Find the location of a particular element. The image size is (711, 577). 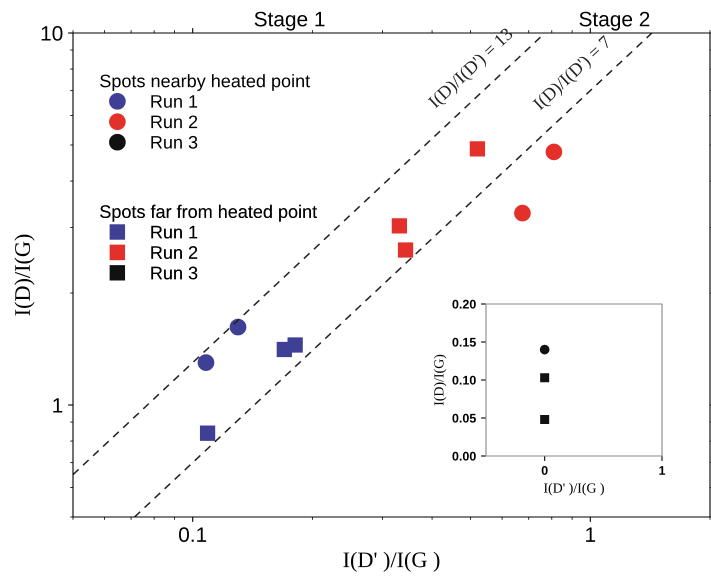

annotation: Spots far from heated point is located at coordinates (208, 213).